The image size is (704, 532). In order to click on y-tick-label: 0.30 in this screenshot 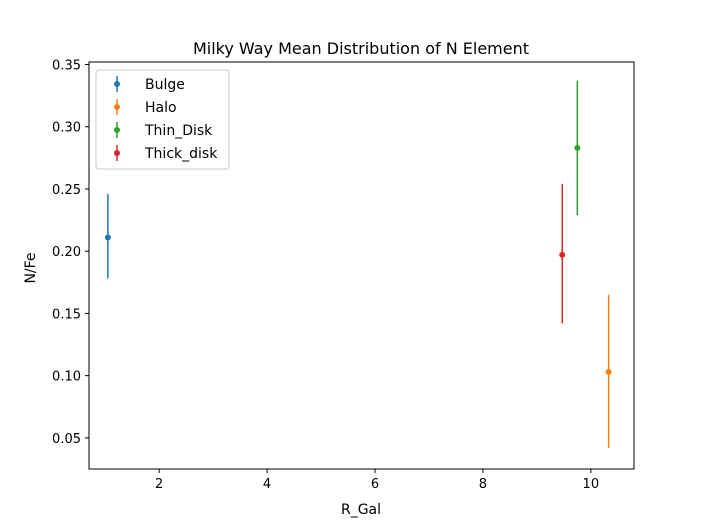, I will do `click(66, 128)`.